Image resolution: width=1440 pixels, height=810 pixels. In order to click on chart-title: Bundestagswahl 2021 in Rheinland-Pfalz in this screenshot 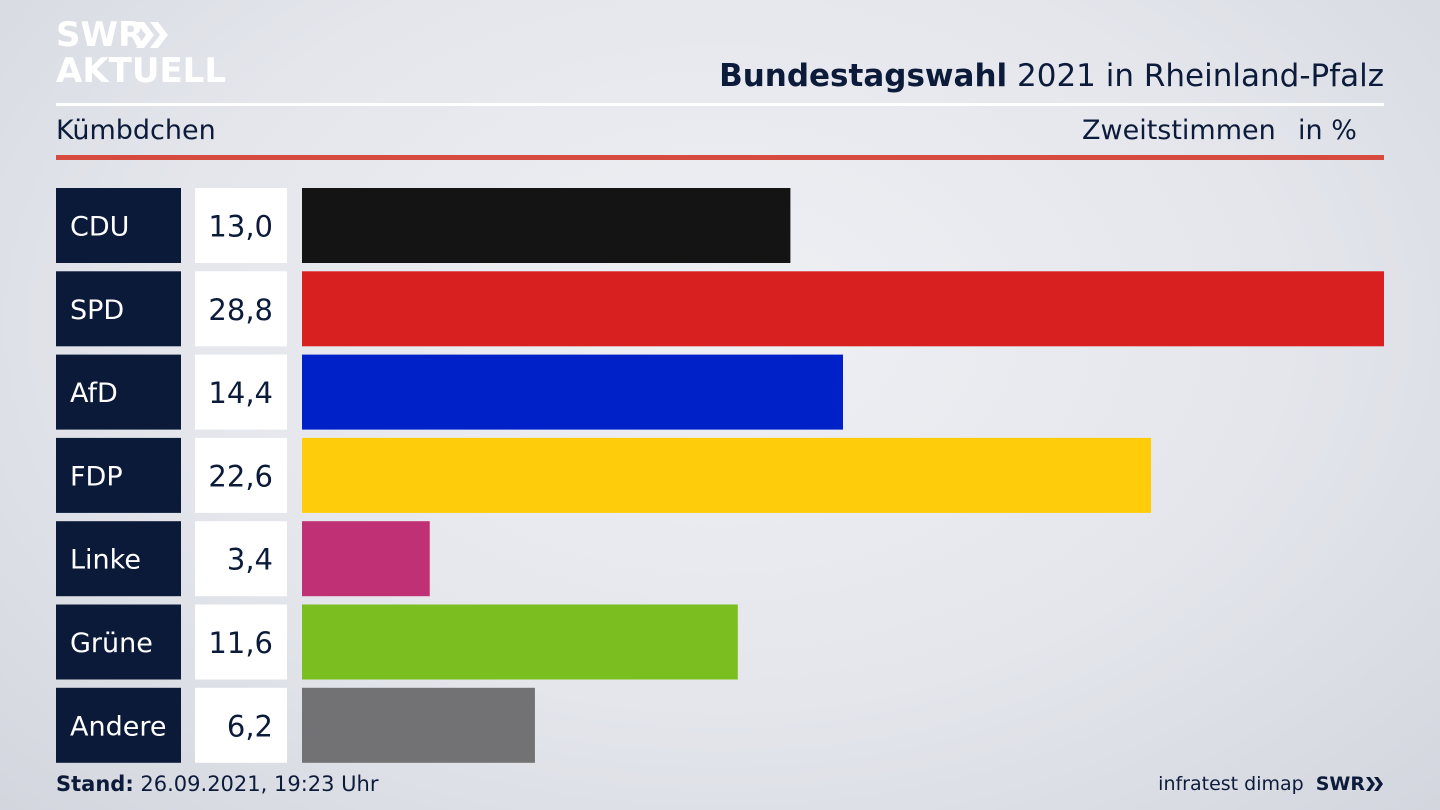, I will do `click(1051, 76)`.